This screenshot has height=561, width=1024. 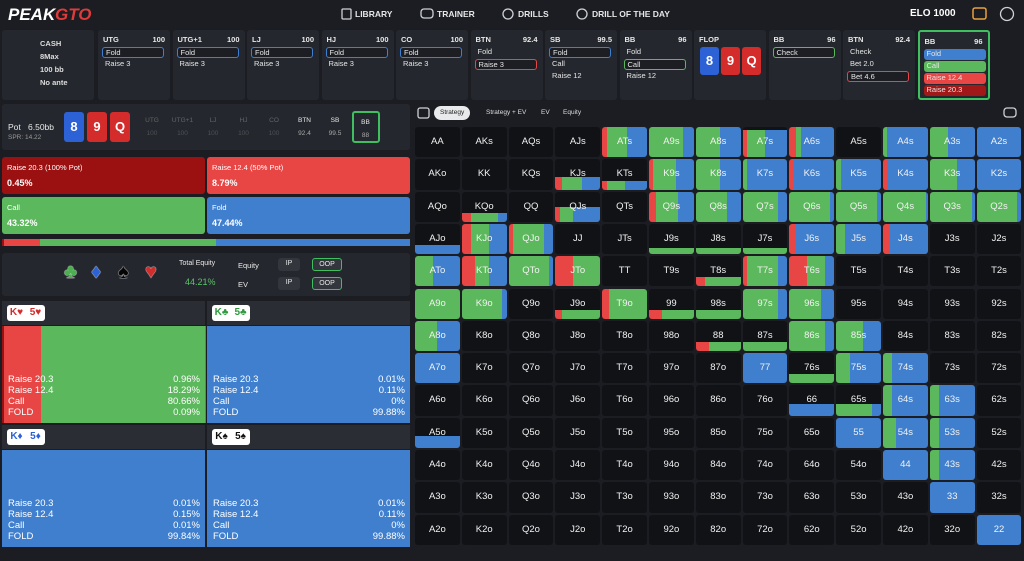 I want to click on hand-cell: K9s, so click(x=671, y=174).